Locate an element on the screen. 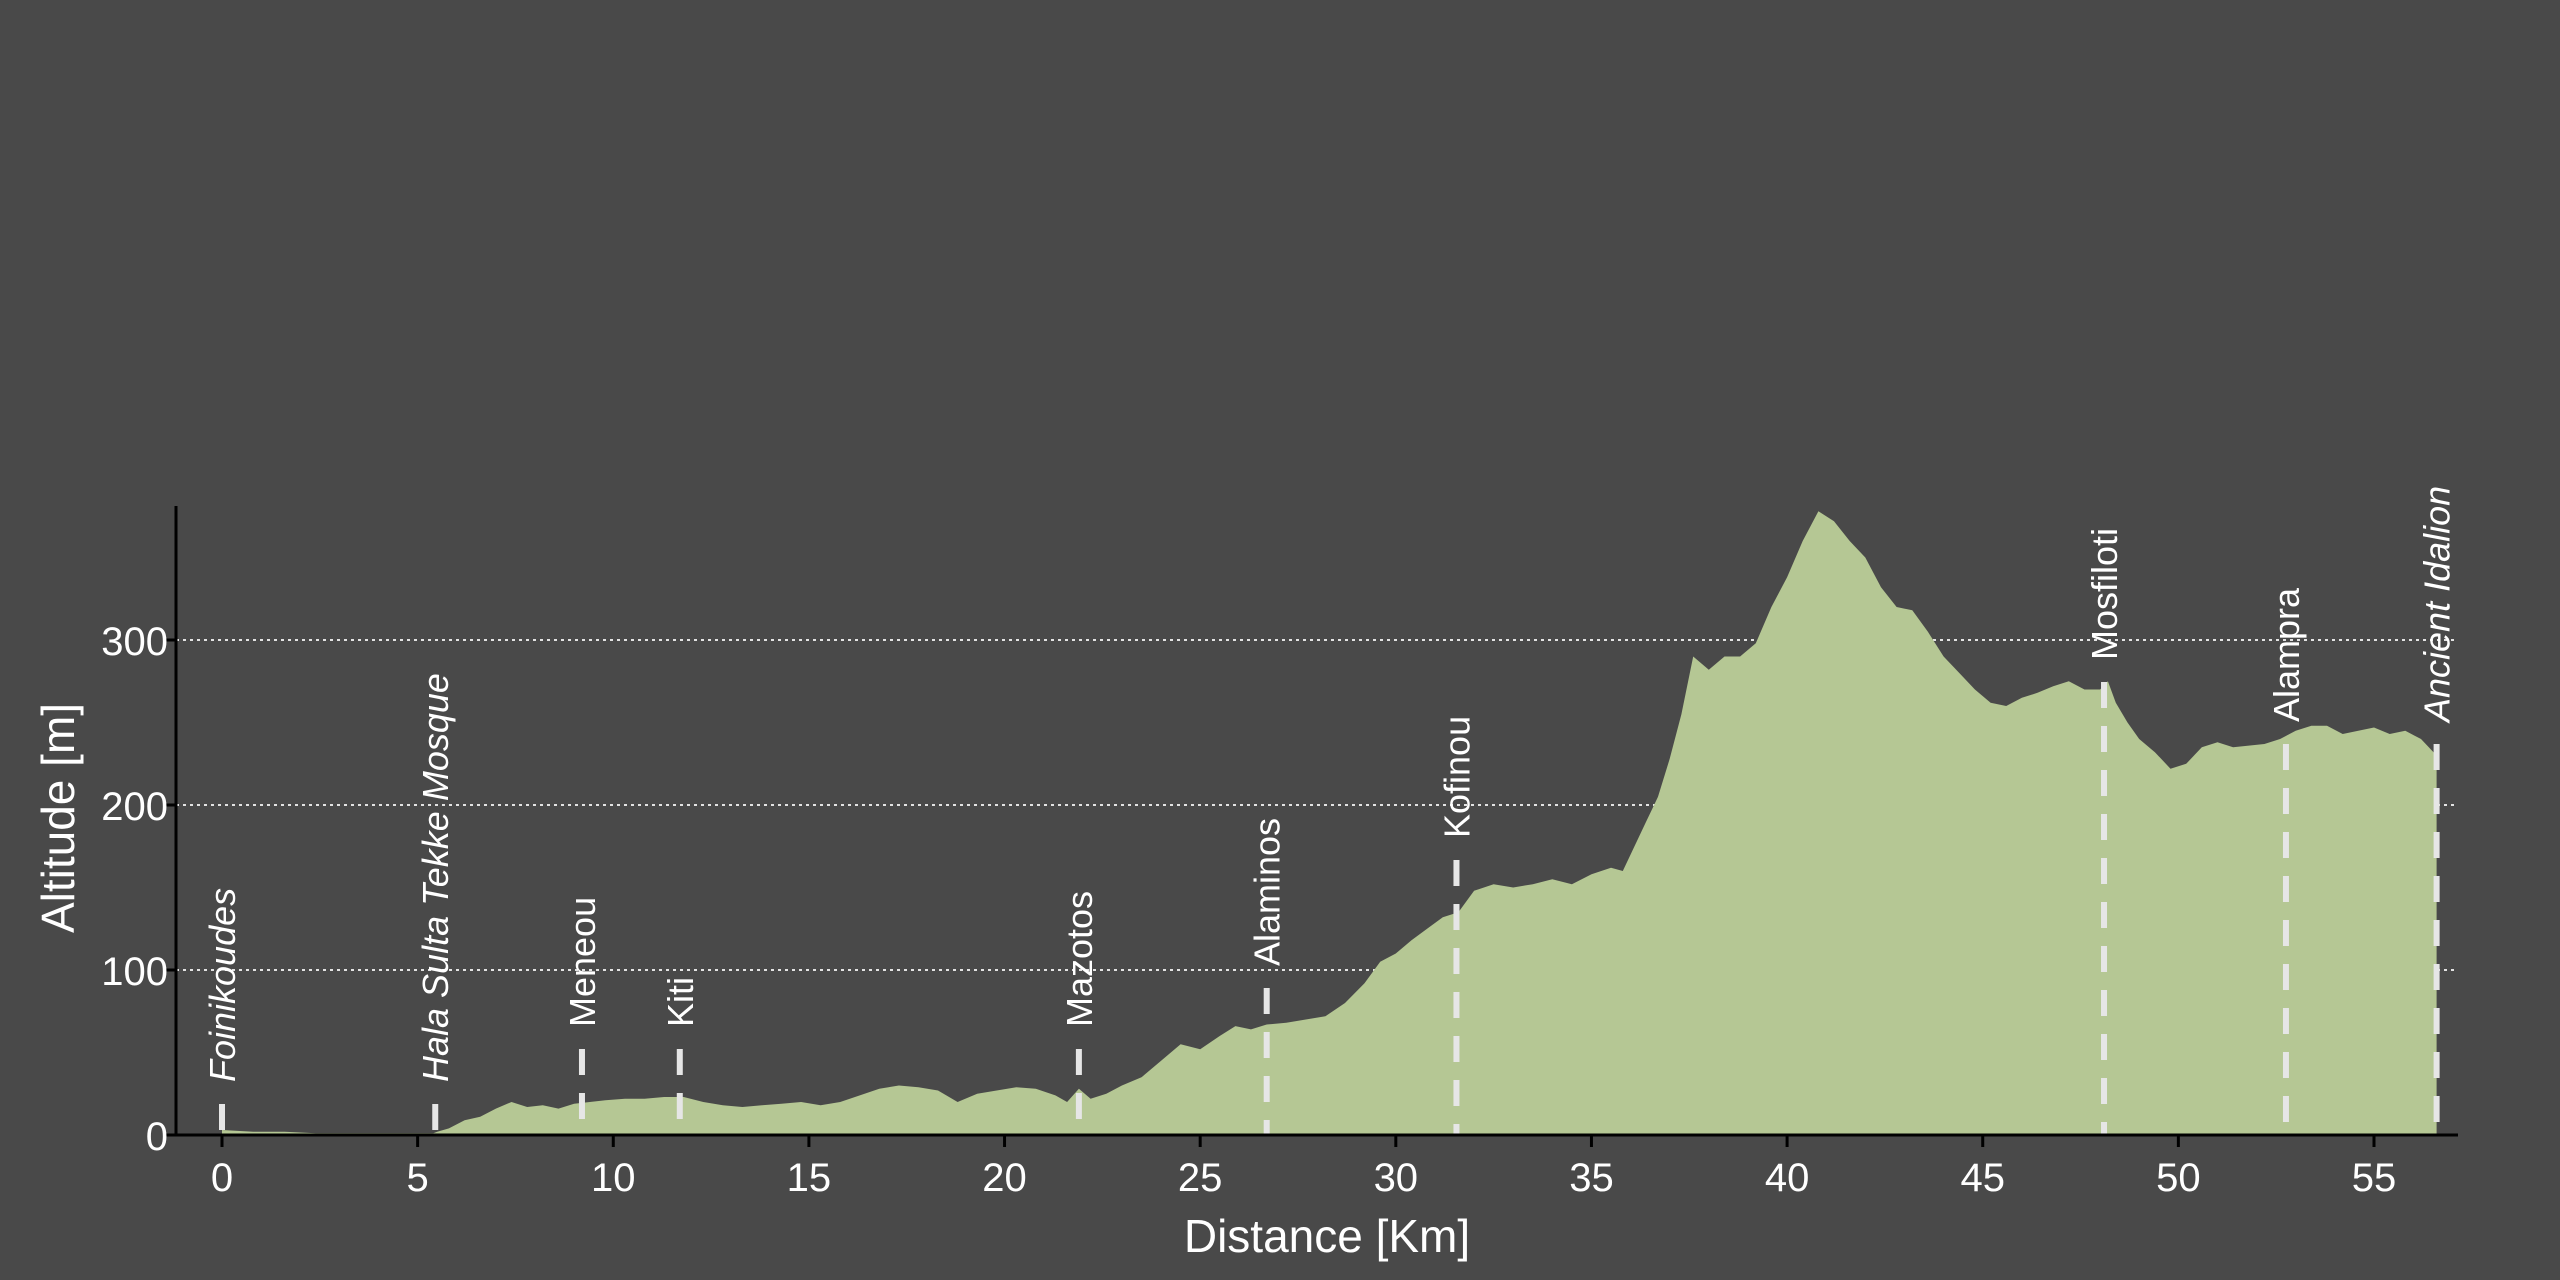  marker-label: Meneou is located at coordinates (582, 962).